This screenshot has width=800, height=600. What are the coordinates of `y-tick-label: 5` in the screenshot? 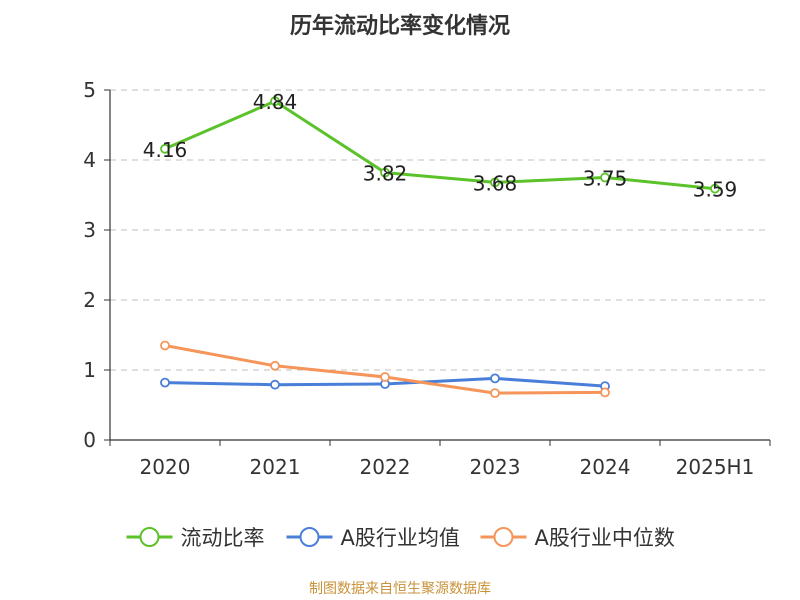 It's located at (89, 90).